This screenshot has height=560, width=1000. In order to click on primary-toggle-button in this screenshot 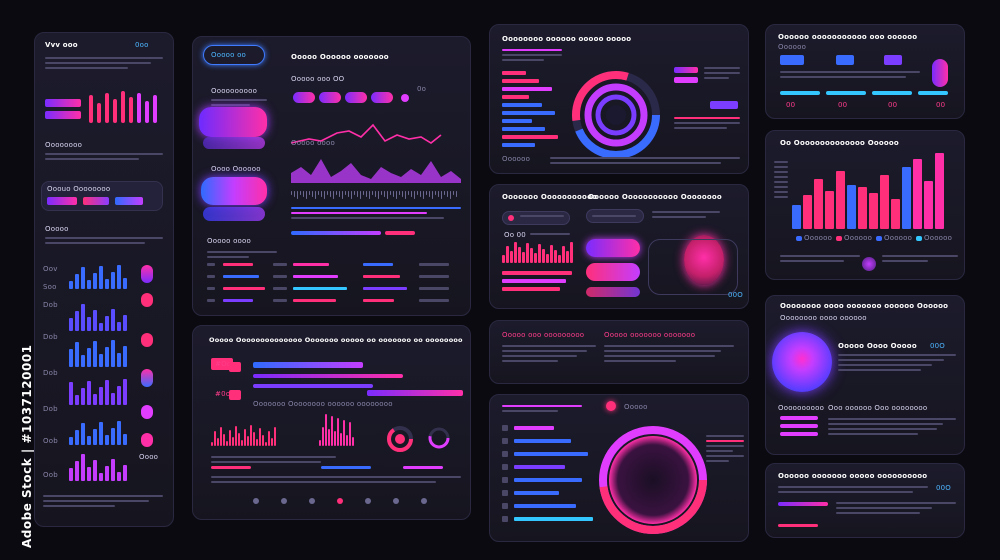, I will do `click(233, 122)`.